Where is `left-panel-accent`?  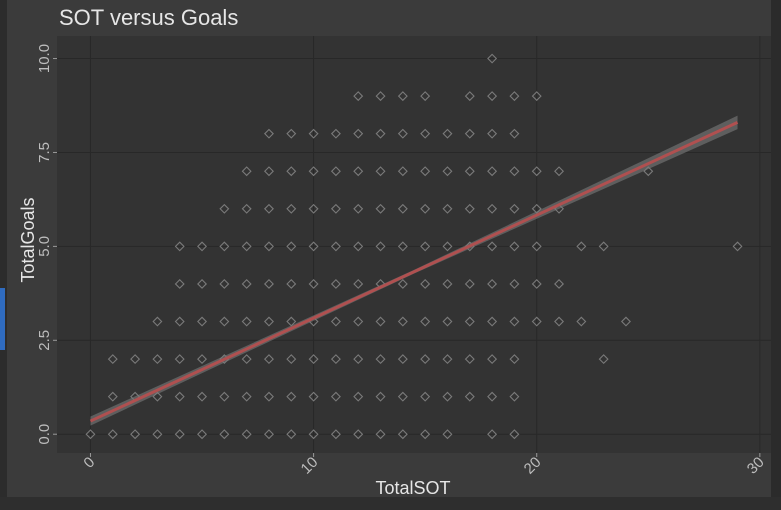
left-panel-accent is located at coordinates (2, 319).